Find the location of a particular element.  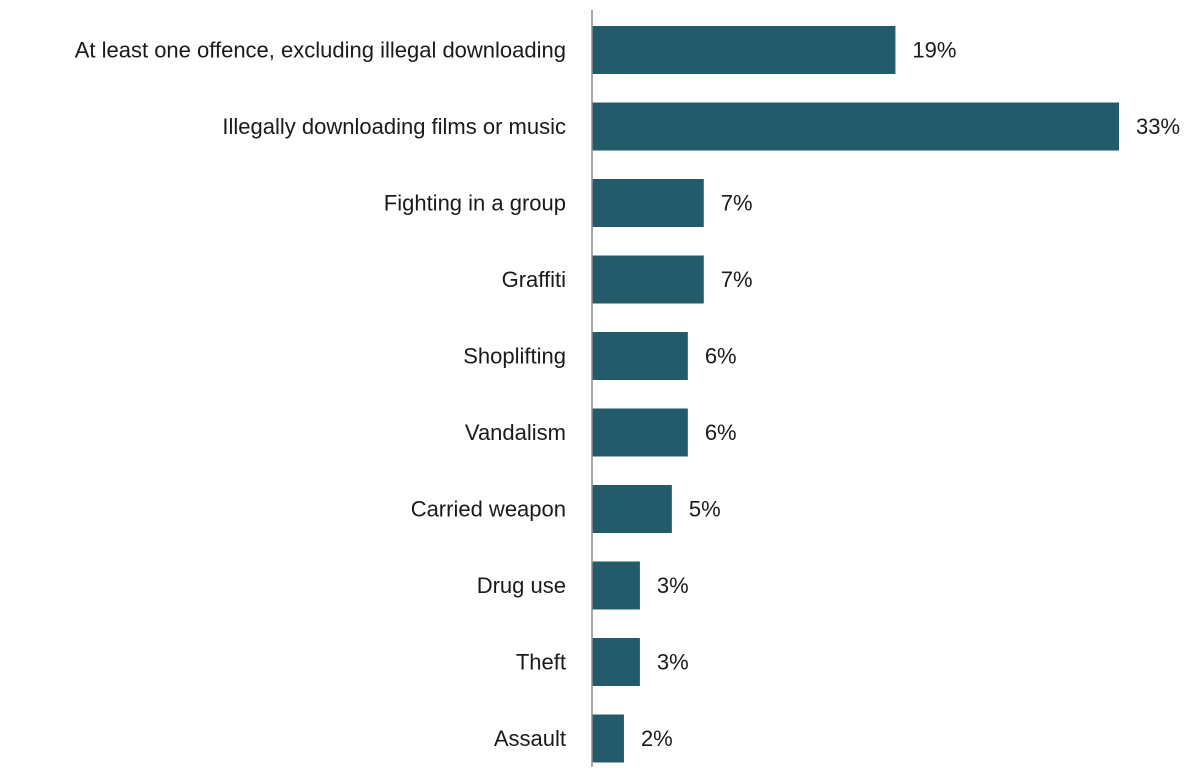

value-label-1: 33% is located at coordinates (1158, 126).